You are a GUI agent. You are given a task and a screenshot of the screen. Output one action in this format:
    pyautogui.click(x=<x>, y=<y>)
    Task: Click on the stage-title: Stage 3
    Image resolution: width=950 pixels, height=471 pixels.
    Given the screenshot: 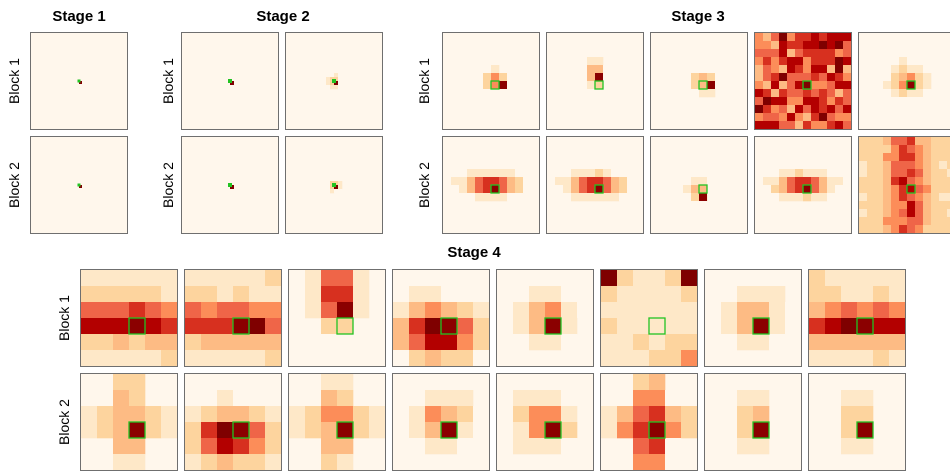 What is the action you would take?
    pyautogui.click(x=698, y=16)
    